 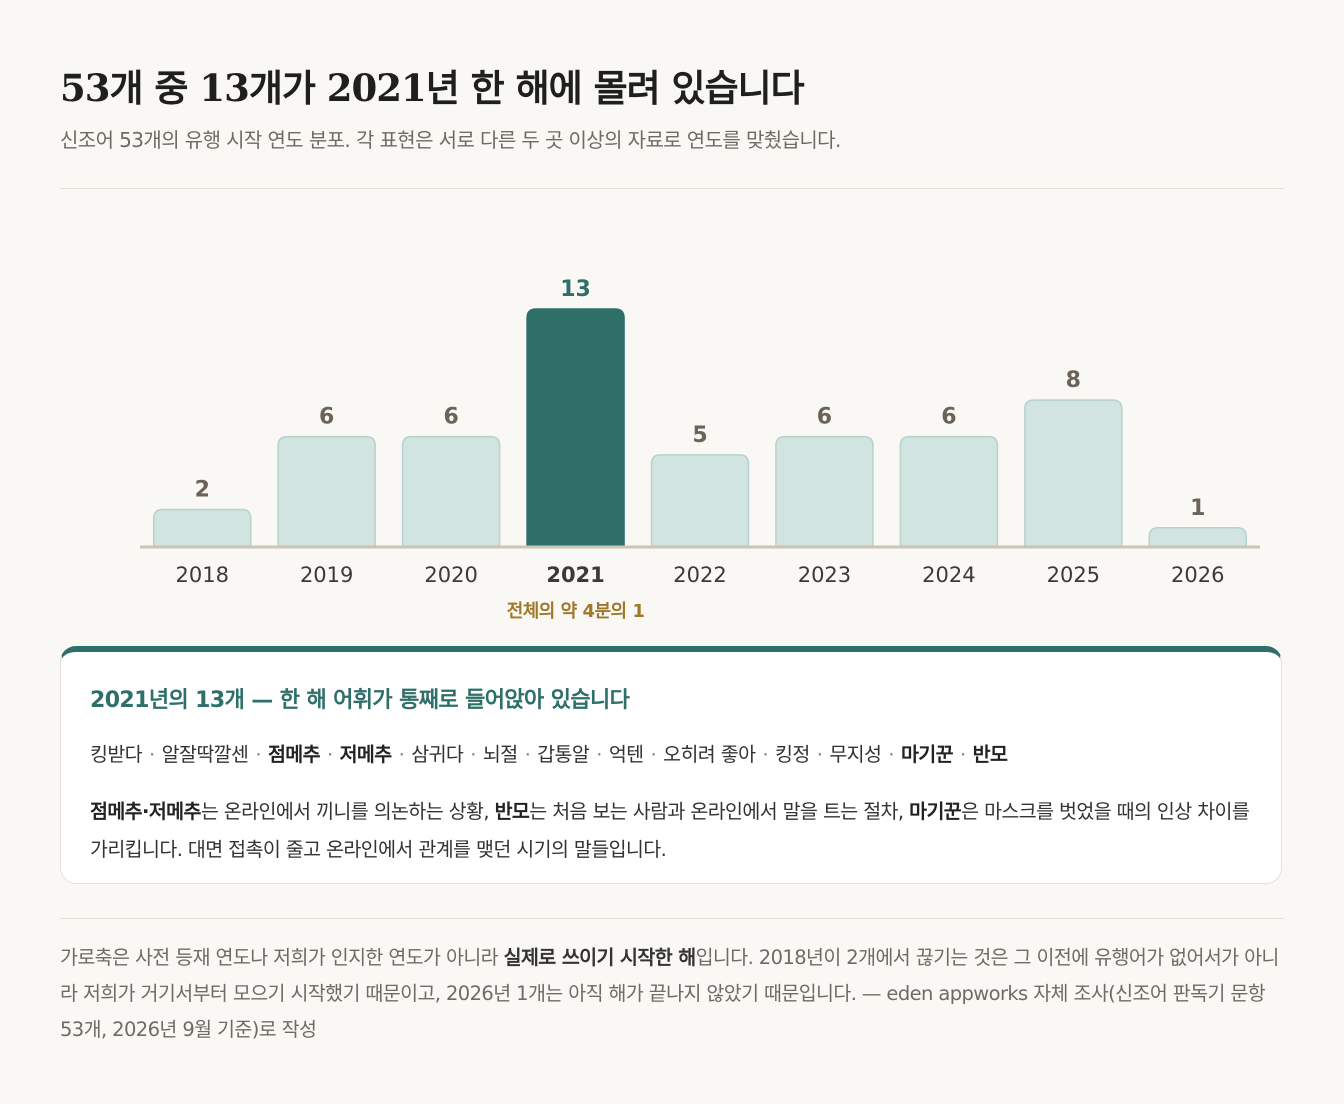 What do you see at coordinates (326, 491) in the screenshot?
I see `bar-2019` at bounding box center [326, 491].